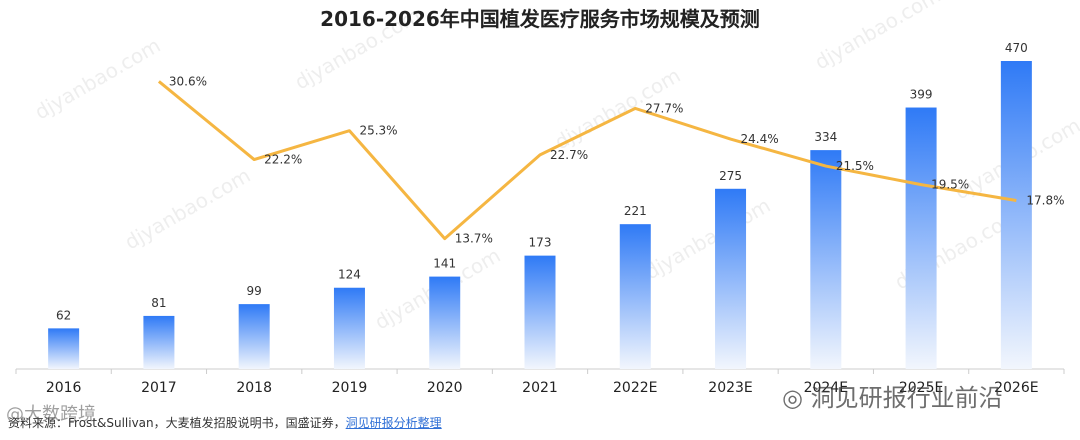 The image size is (1080, 440). Describe the element at coordinates (730, 388) in the screenshot. I see `x-tick-2023E: 2023E` at that location.